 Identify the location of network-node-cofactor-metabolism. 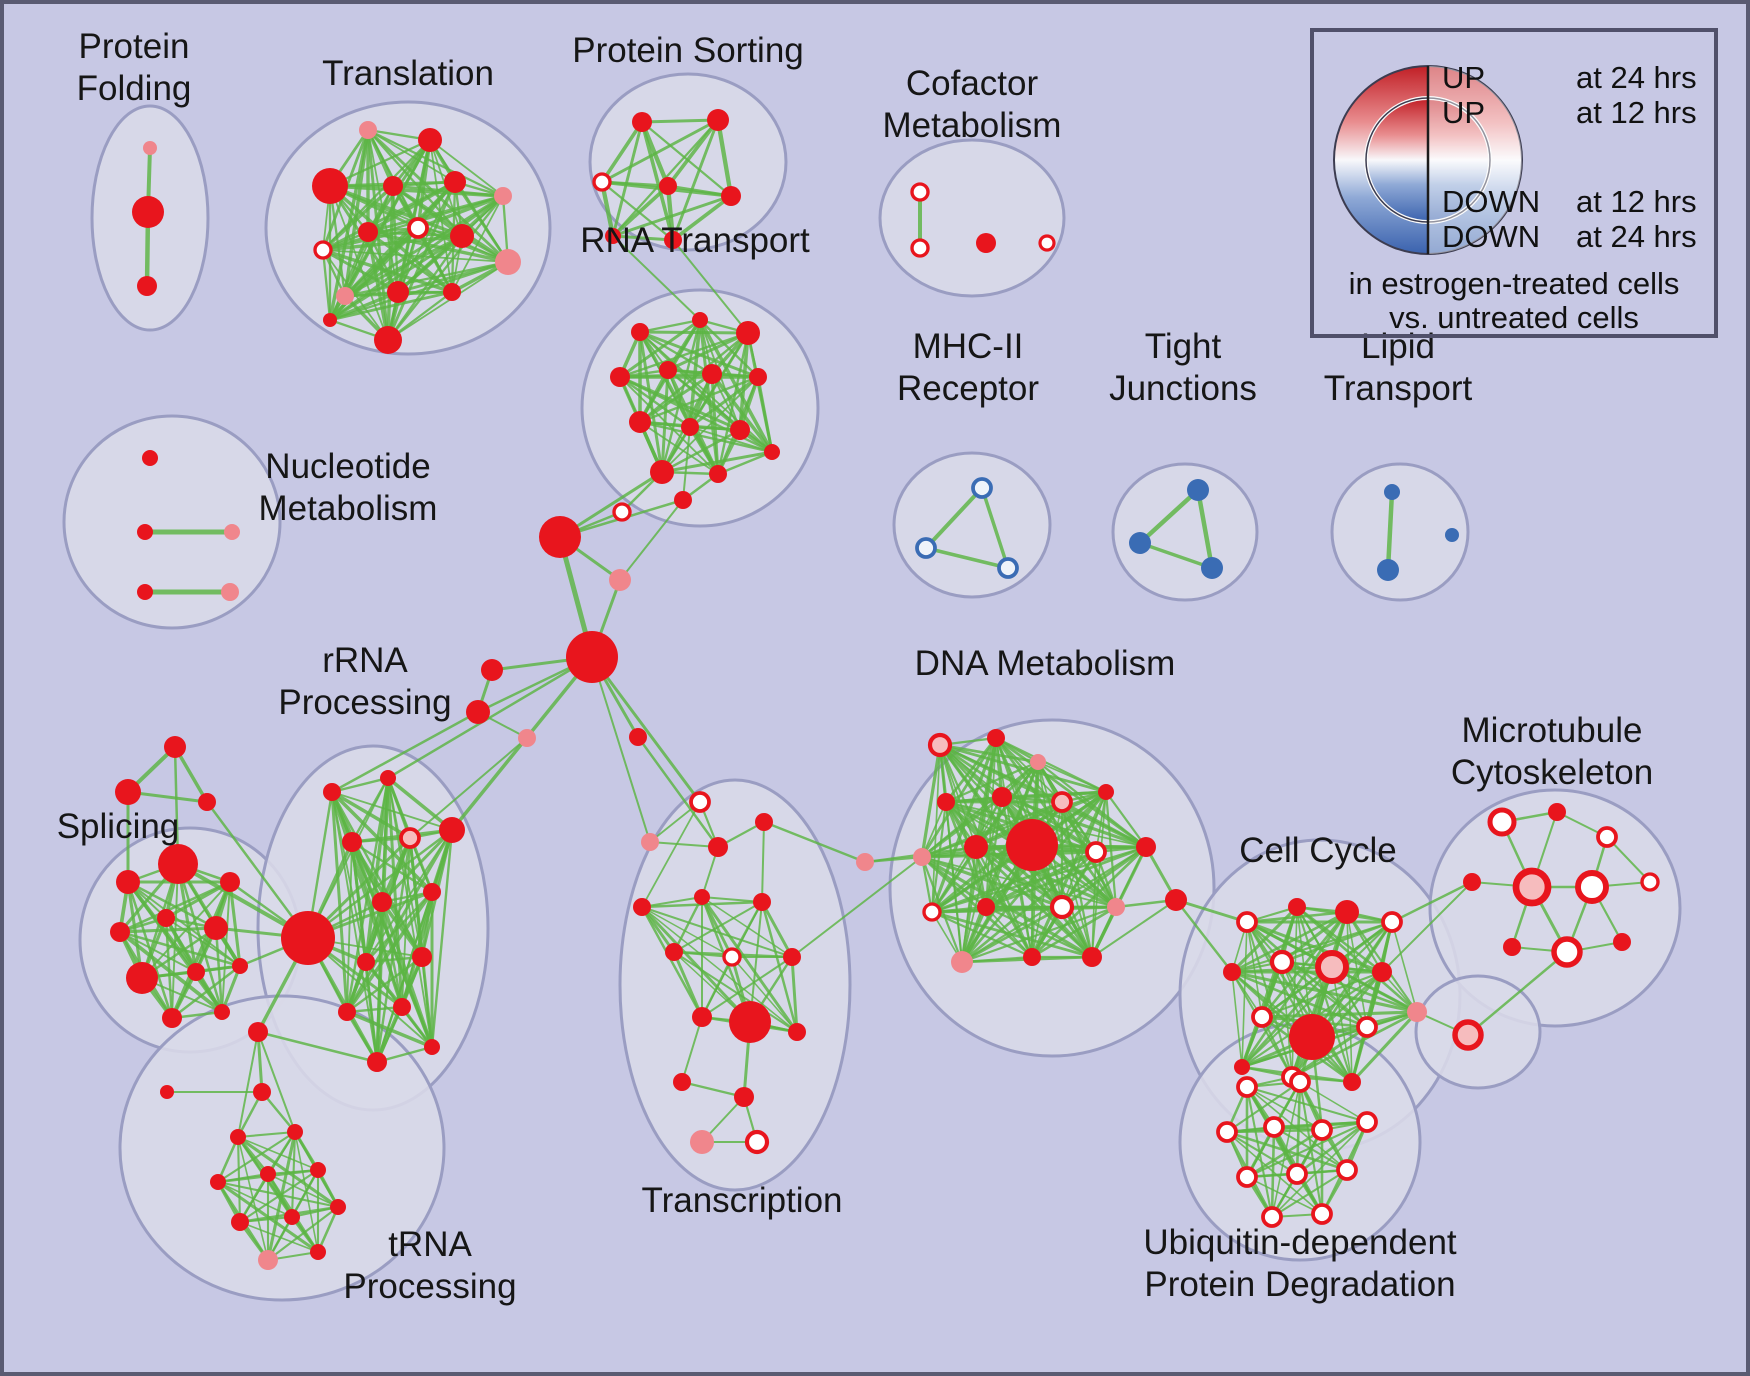
(920, 192).